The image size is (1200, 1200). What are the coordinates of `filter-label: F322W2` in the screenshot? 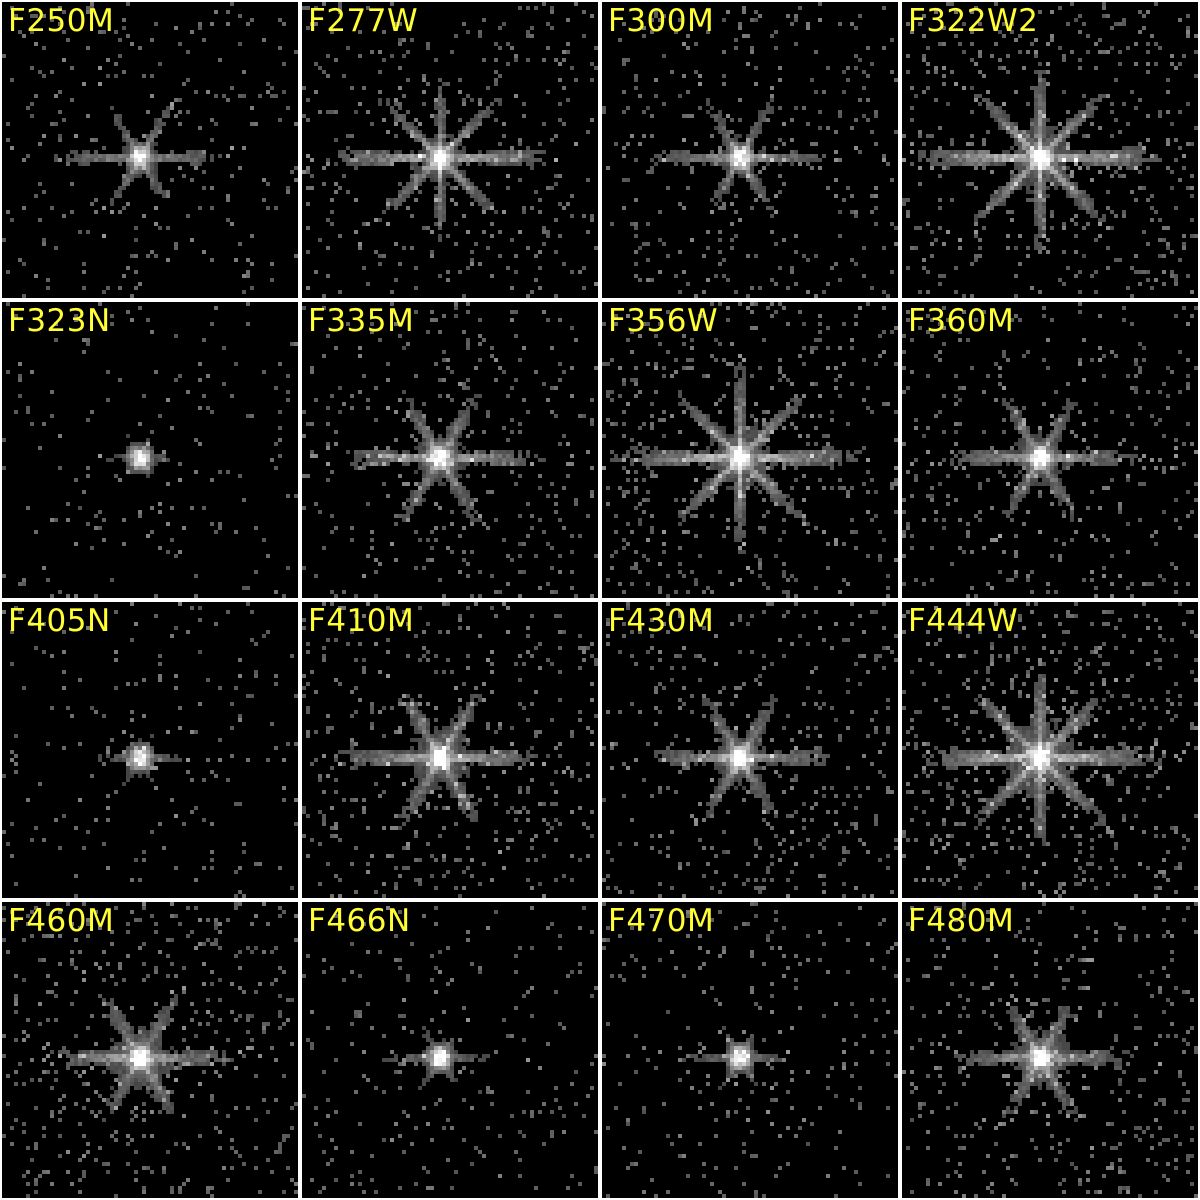 It's located at (973, 21).